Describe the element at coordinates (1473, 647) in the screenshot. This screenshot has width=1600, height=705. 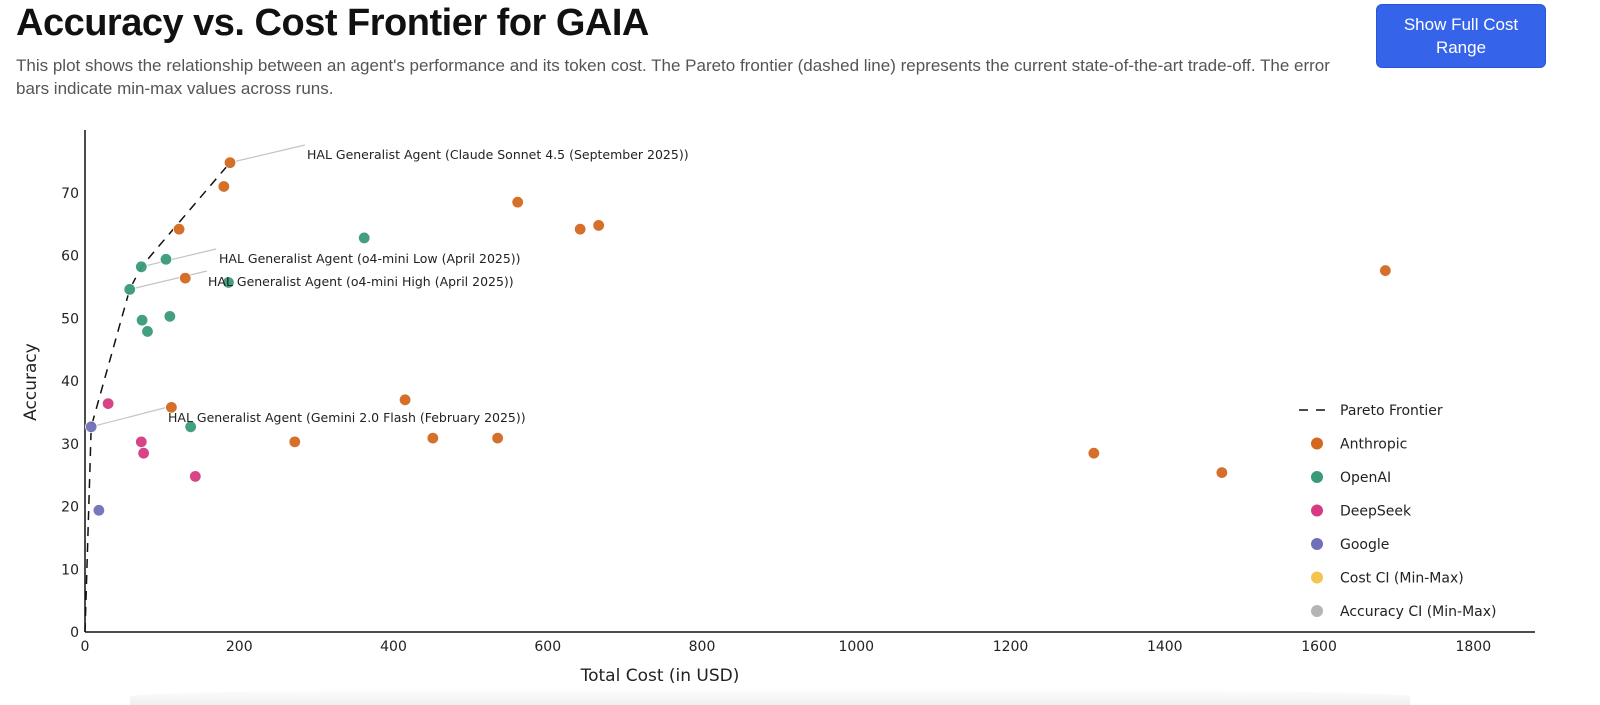
I see `x-tick-label: 1800` at that location.